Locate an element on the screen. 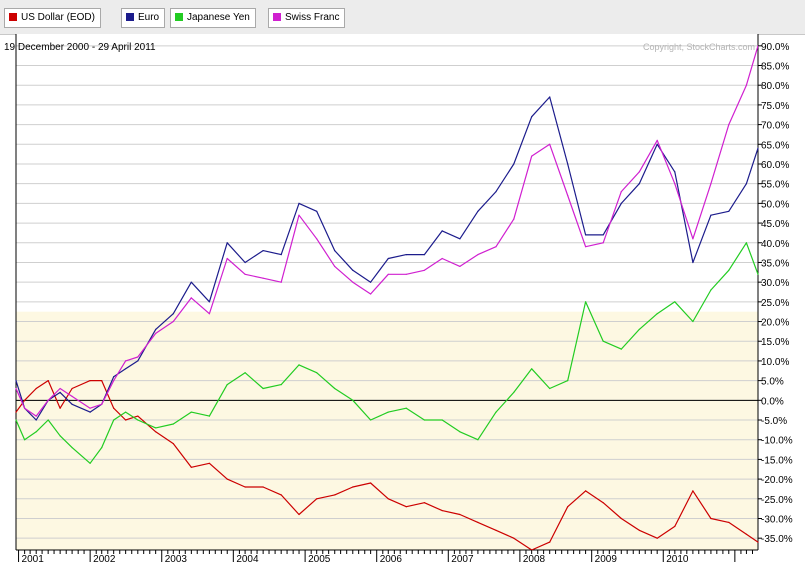  legend-item-us-dollar: US Dollar (EOD) is located at coordinates (52, 18).